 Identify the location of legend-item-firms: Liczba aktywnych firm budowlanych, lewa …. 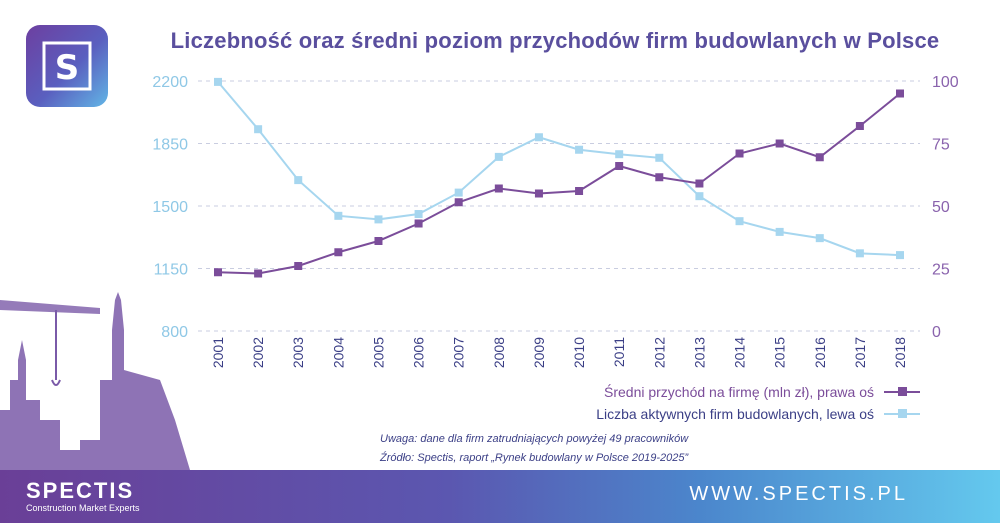
(758, 414).